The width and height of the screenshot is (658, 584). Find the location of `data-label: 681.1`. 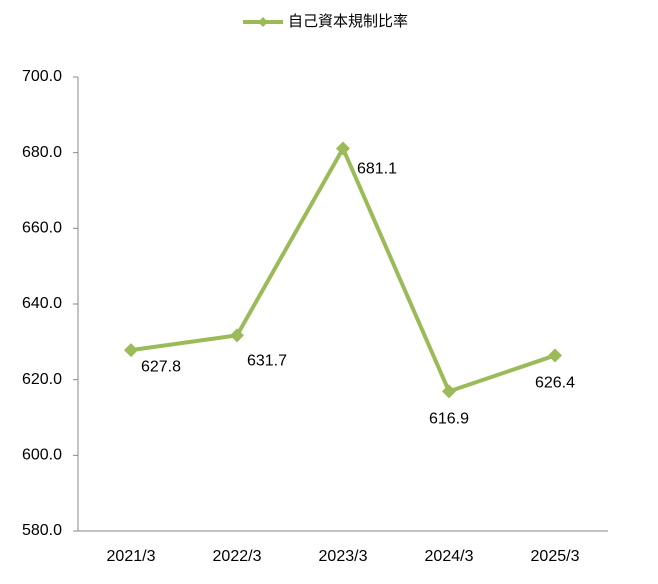

data-label: 681.1 is located at coordinates (377, 169).